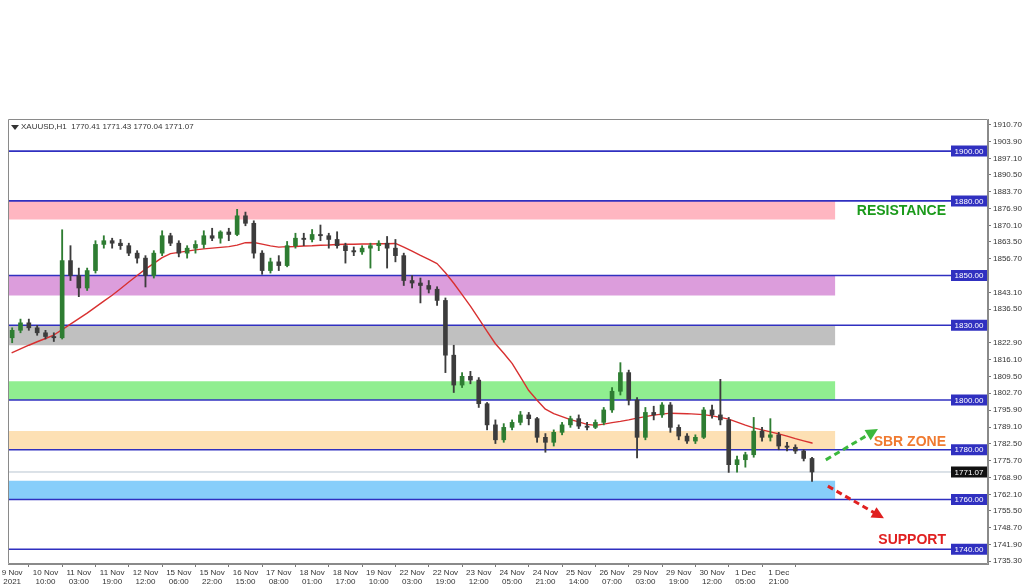 The image size is (1024, 587). Describe the element at coordinates (712, 576) in the screenshot. I see `x-tick-label: 30 Nov 12:00` at that location.